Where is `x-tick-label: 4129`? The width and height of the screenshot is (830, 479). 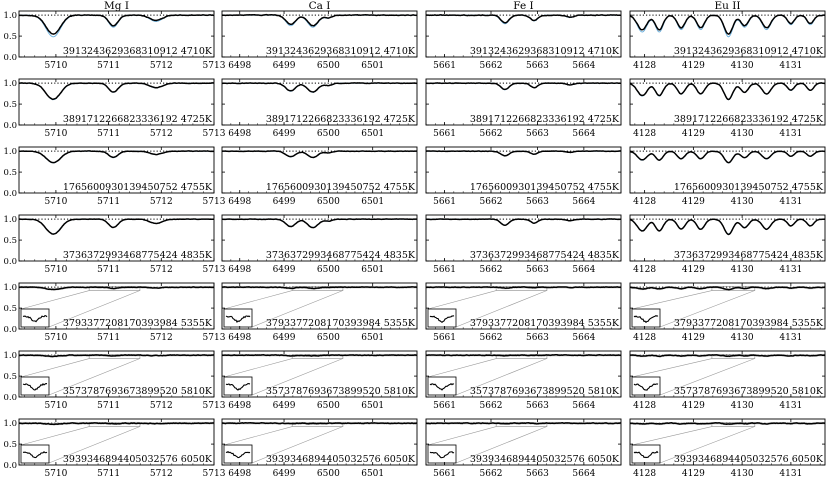
x-tick-label: 4129 is located at coordinates (693, 474).